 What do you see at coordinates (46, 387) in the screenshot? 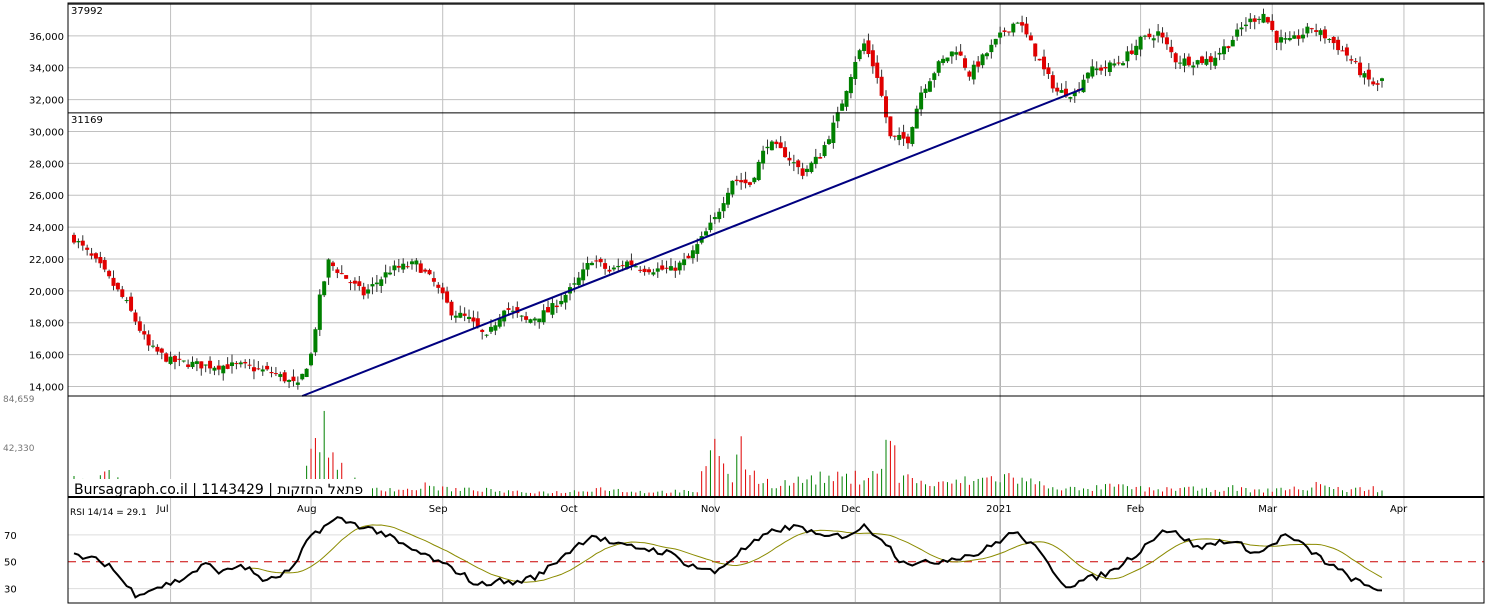
I see `price-tick-label: 14,000` at bounding box center [46, 387].